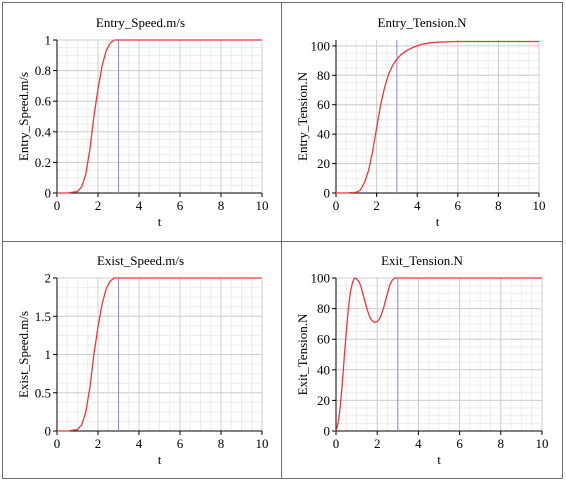 Image resolution: width=566 pixels, height=482 pixels. Describe the element at coordinates (302, 354) in the screenshot. I see `y-axis-label: Exit_Tension.N` at that location.